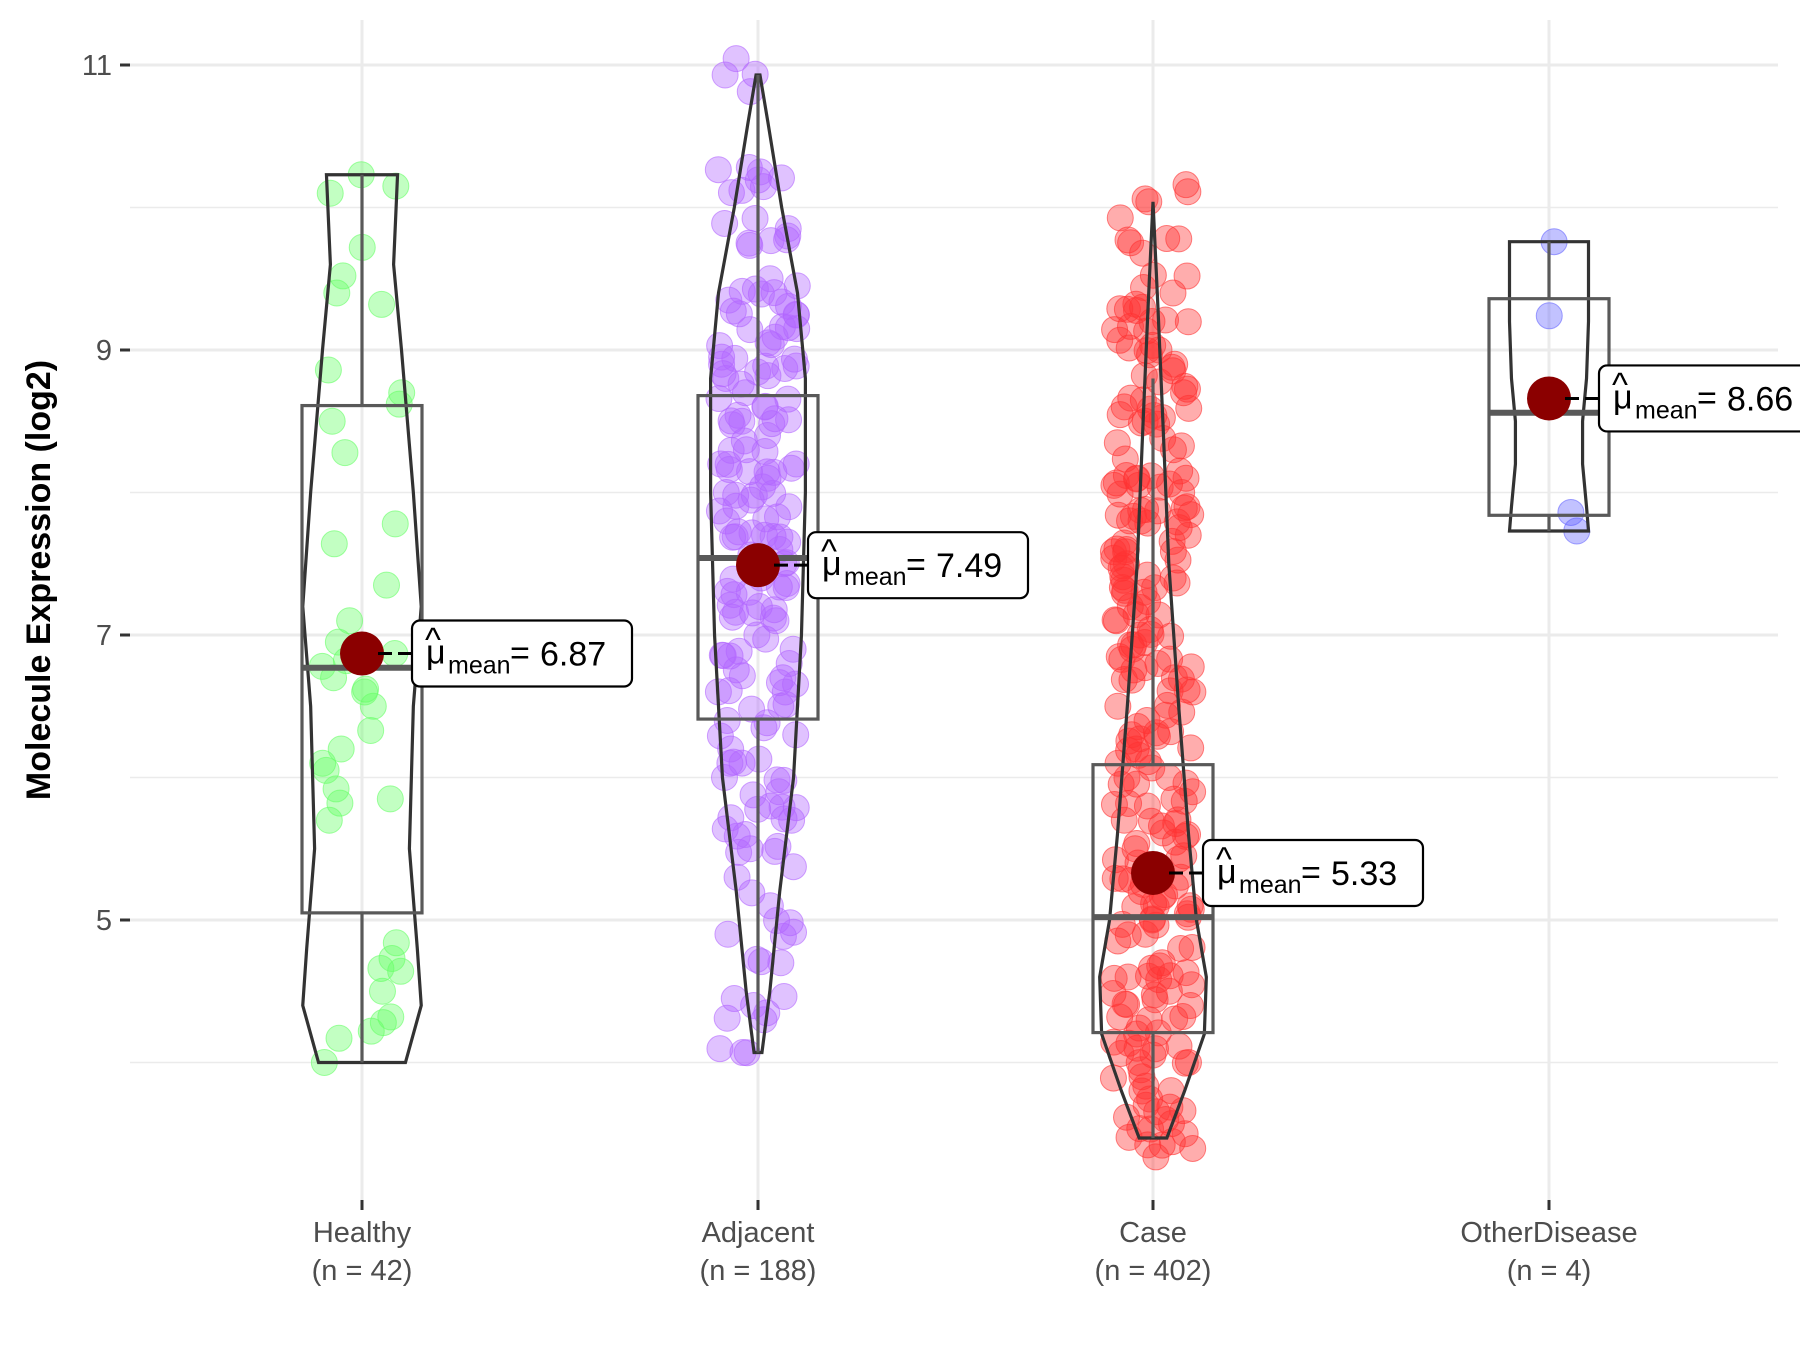 The image size is (1800, 1355). I want to click on x-tick-count-label: (n = 402), so click(1153, 1271).